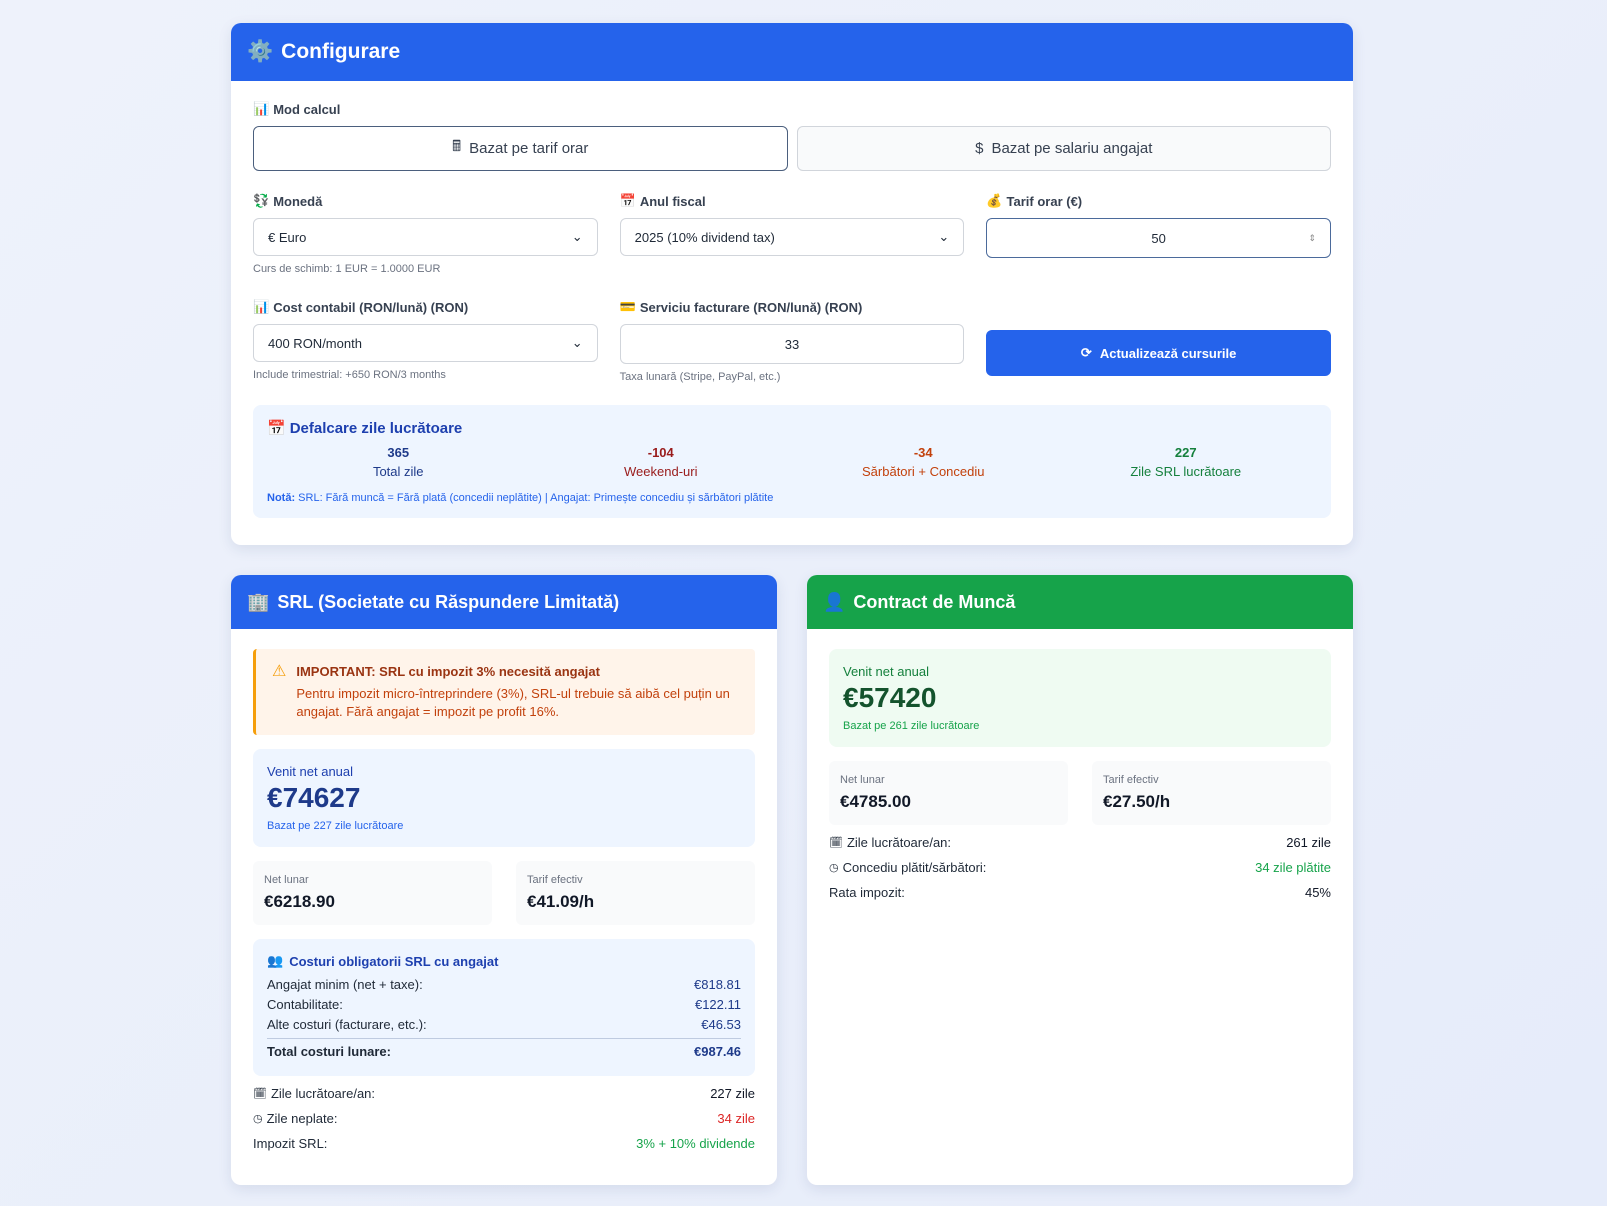 The image size is (1607, 1206). Describe the element at coordinates (751, 307) in the screenshot. I see `billing-label-text: Serviciu facturare (RON/lună) (RON)` at that location.